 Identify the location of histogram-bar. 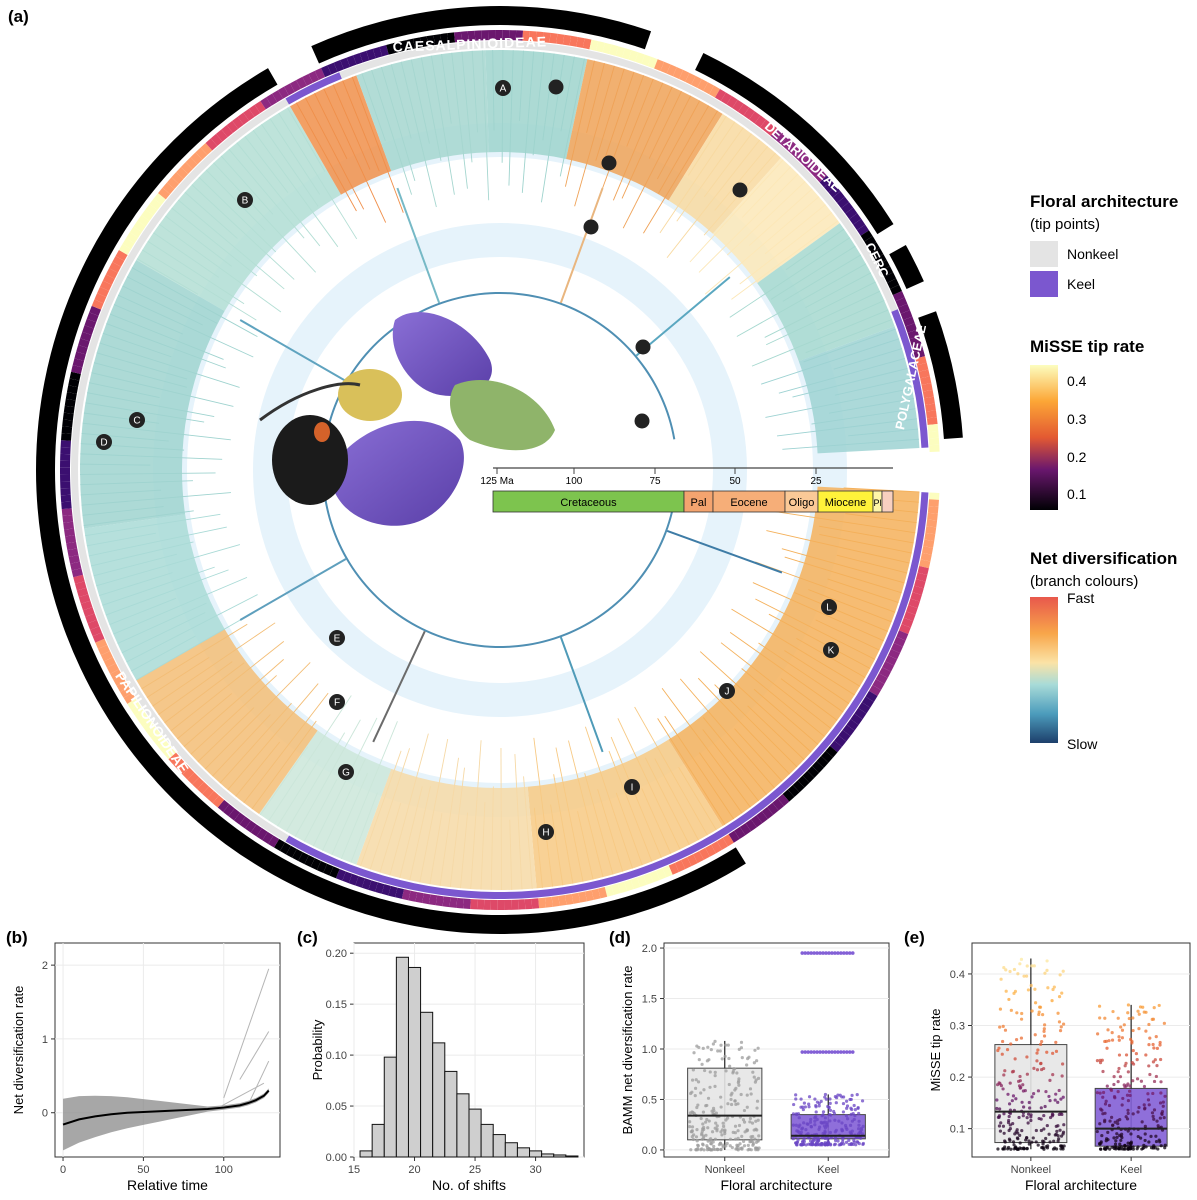
(402, 1057).